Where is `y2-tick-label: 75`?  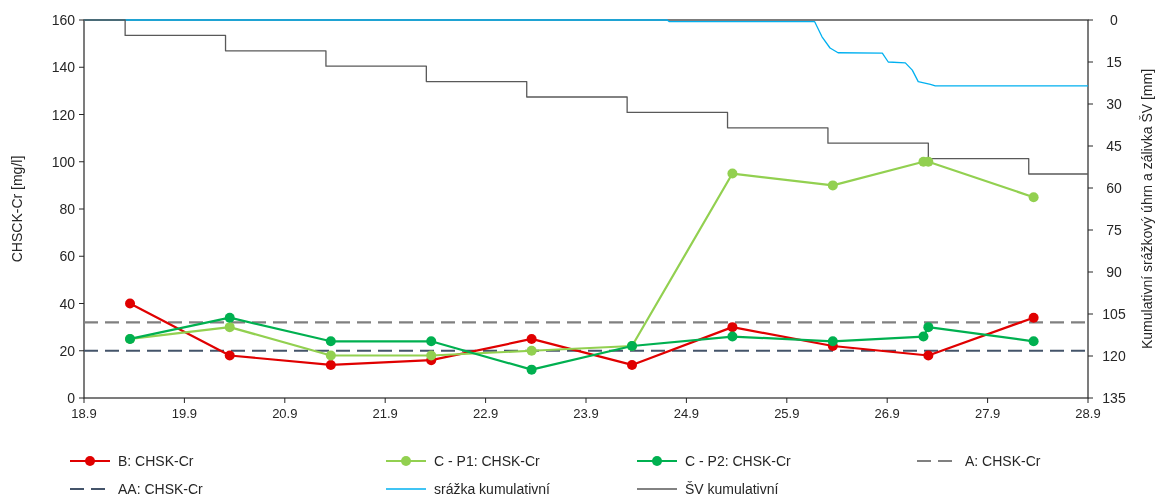 y2-tick-label: 75 is located at coordinates (1114, 230).